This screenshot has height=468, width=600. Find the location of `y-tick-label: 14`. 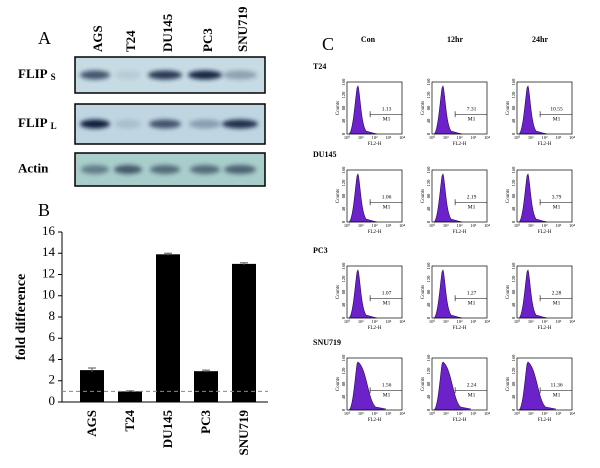

y-tick-label: 14 is located at coordinates (49, 251).